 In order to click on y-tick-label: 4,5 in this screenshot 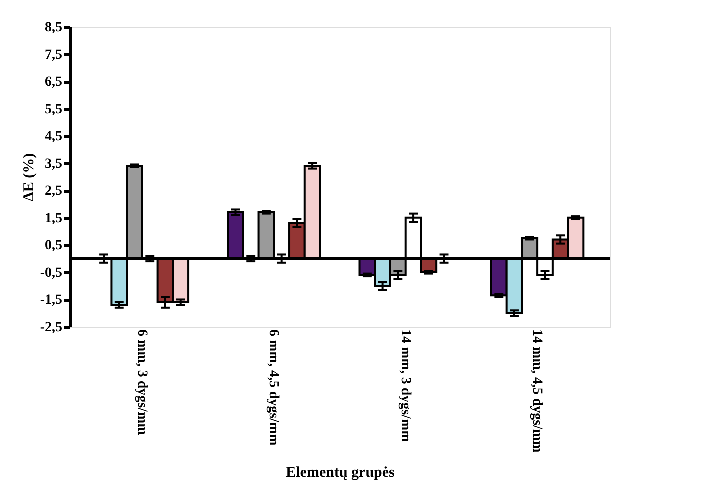, I will do `click(53, 137)`.